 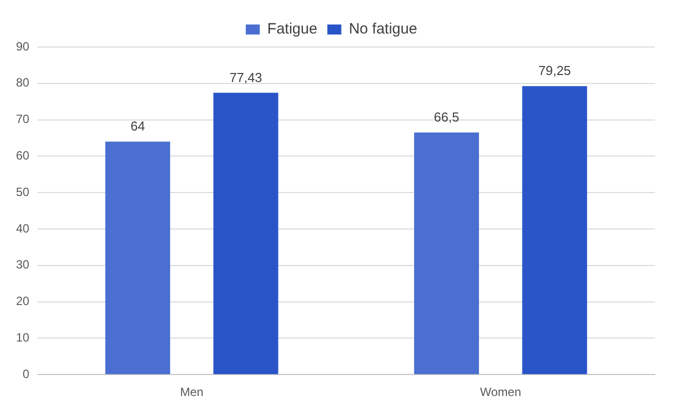 I want to click on y-tick-label: 50, so click(x=23, y=191).